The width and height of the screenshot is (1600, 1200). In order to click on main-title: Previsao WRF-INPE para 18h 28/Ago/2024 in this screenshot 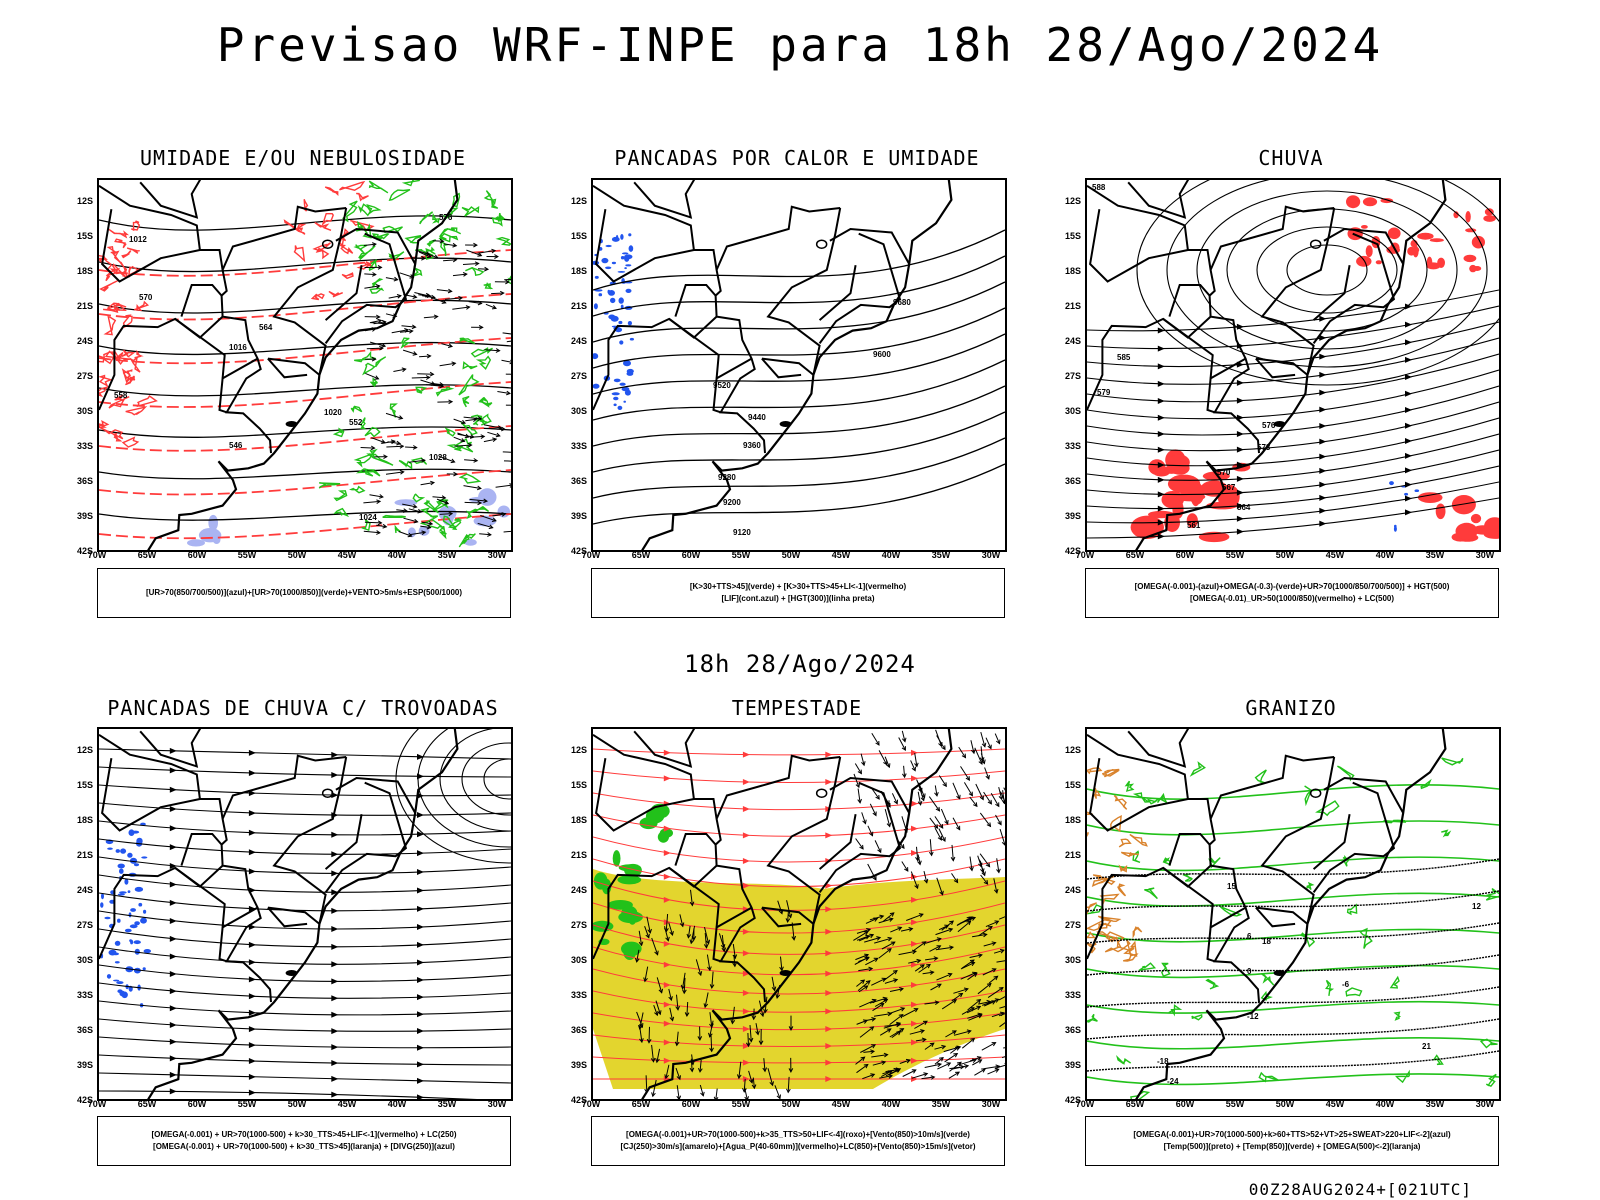, I will do `click(800, 45)`.